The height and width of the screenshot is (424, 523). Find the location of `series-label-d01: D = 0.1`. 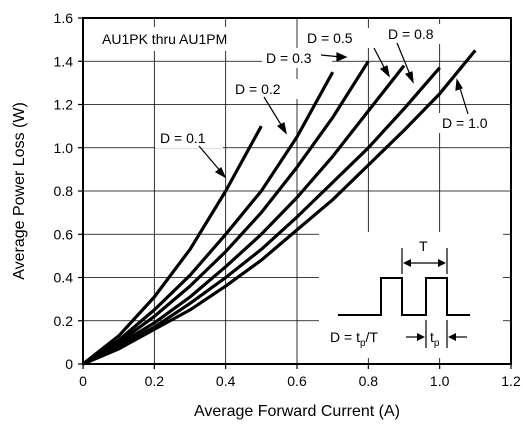

series-label-d01: D = 0.1 is located at coordinates (183, 138).